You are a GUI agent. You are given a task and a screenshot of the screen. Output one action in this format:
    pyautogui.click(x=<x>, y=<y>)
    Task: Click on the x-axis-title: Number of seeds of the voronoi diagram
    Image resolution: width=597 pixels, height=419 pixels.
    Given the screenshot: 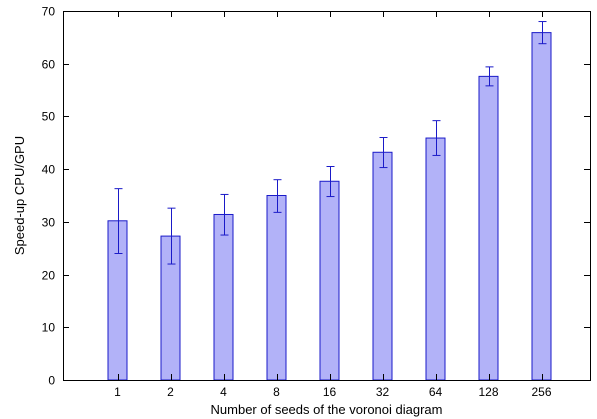 What is the action you would take?
    pyautogui.click(x=327, y=409)
    